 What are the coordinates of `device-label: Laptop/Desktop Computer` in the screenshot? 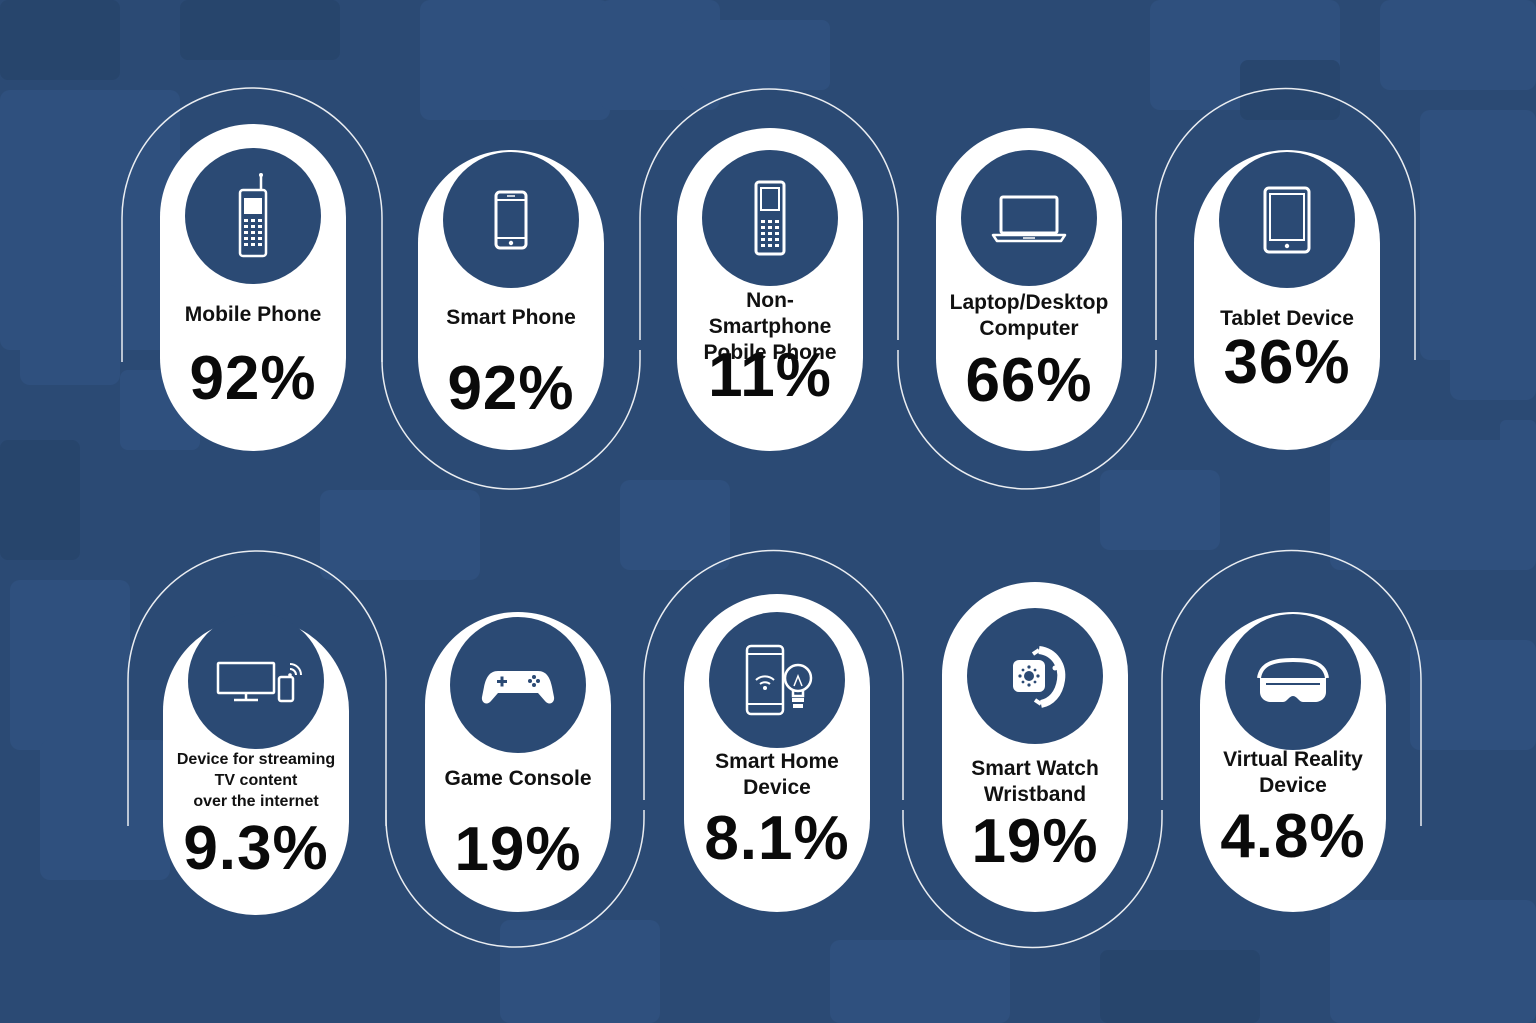 It's located at (1029, 315).